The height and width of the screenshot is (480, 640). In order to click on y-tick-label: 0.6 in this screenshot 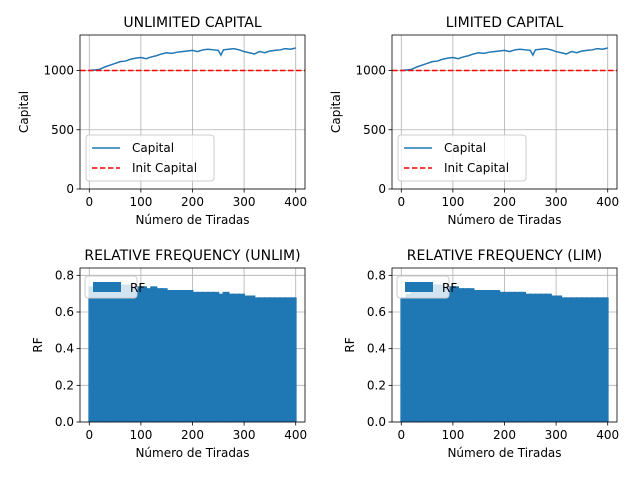, I will do `click(376, 312)`.